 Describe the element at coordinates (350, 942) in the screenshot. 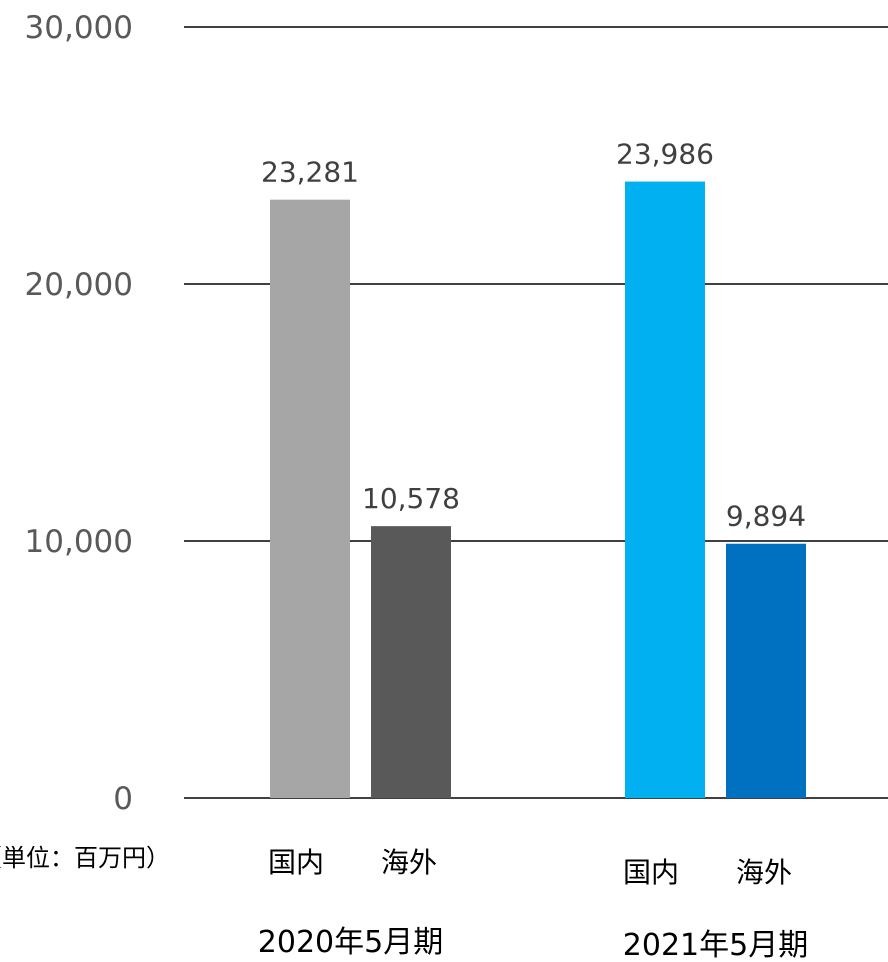

I see `period-label: 2020年5月期` at that location.